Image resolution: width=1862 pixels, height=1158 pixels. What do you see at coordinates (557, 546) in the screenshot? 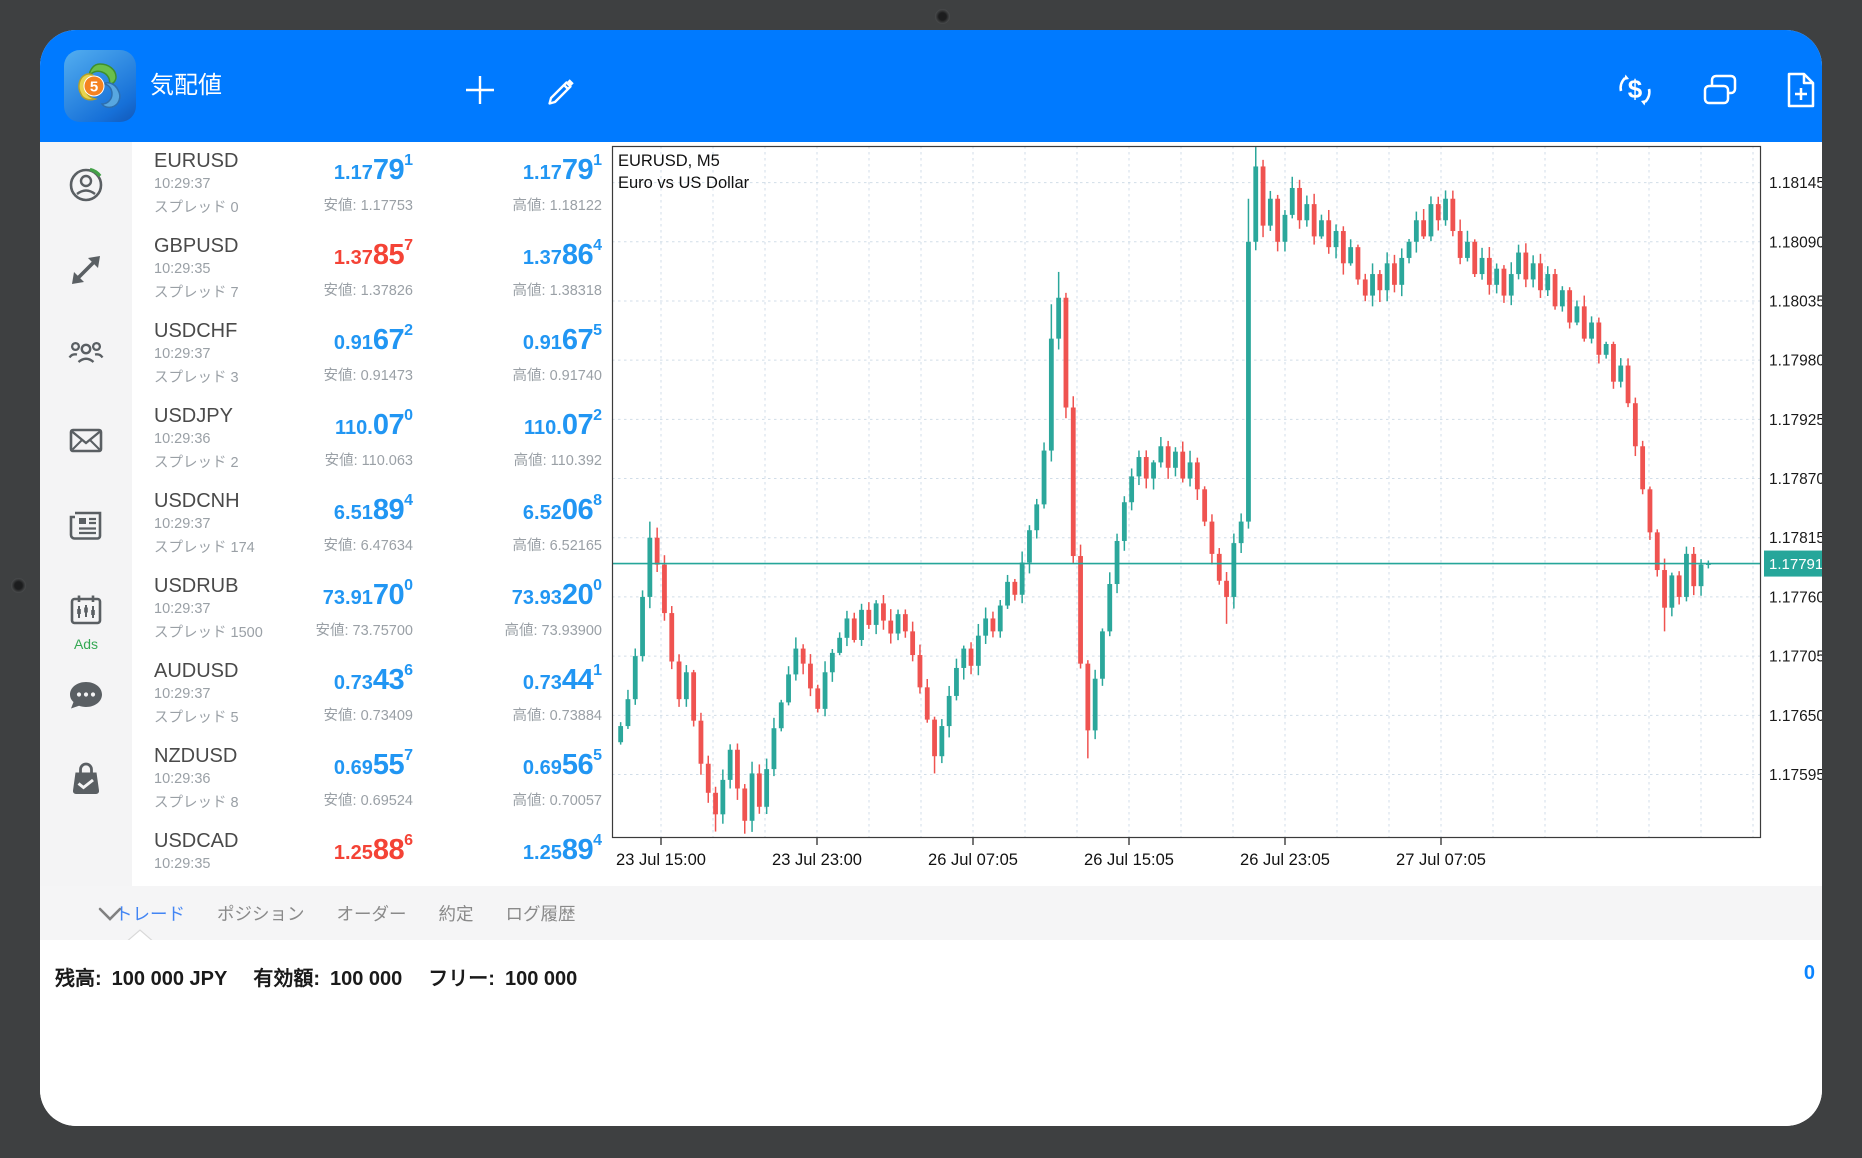
I see `day-high: 高値: 6.52165` at bounding box center [557, 546].